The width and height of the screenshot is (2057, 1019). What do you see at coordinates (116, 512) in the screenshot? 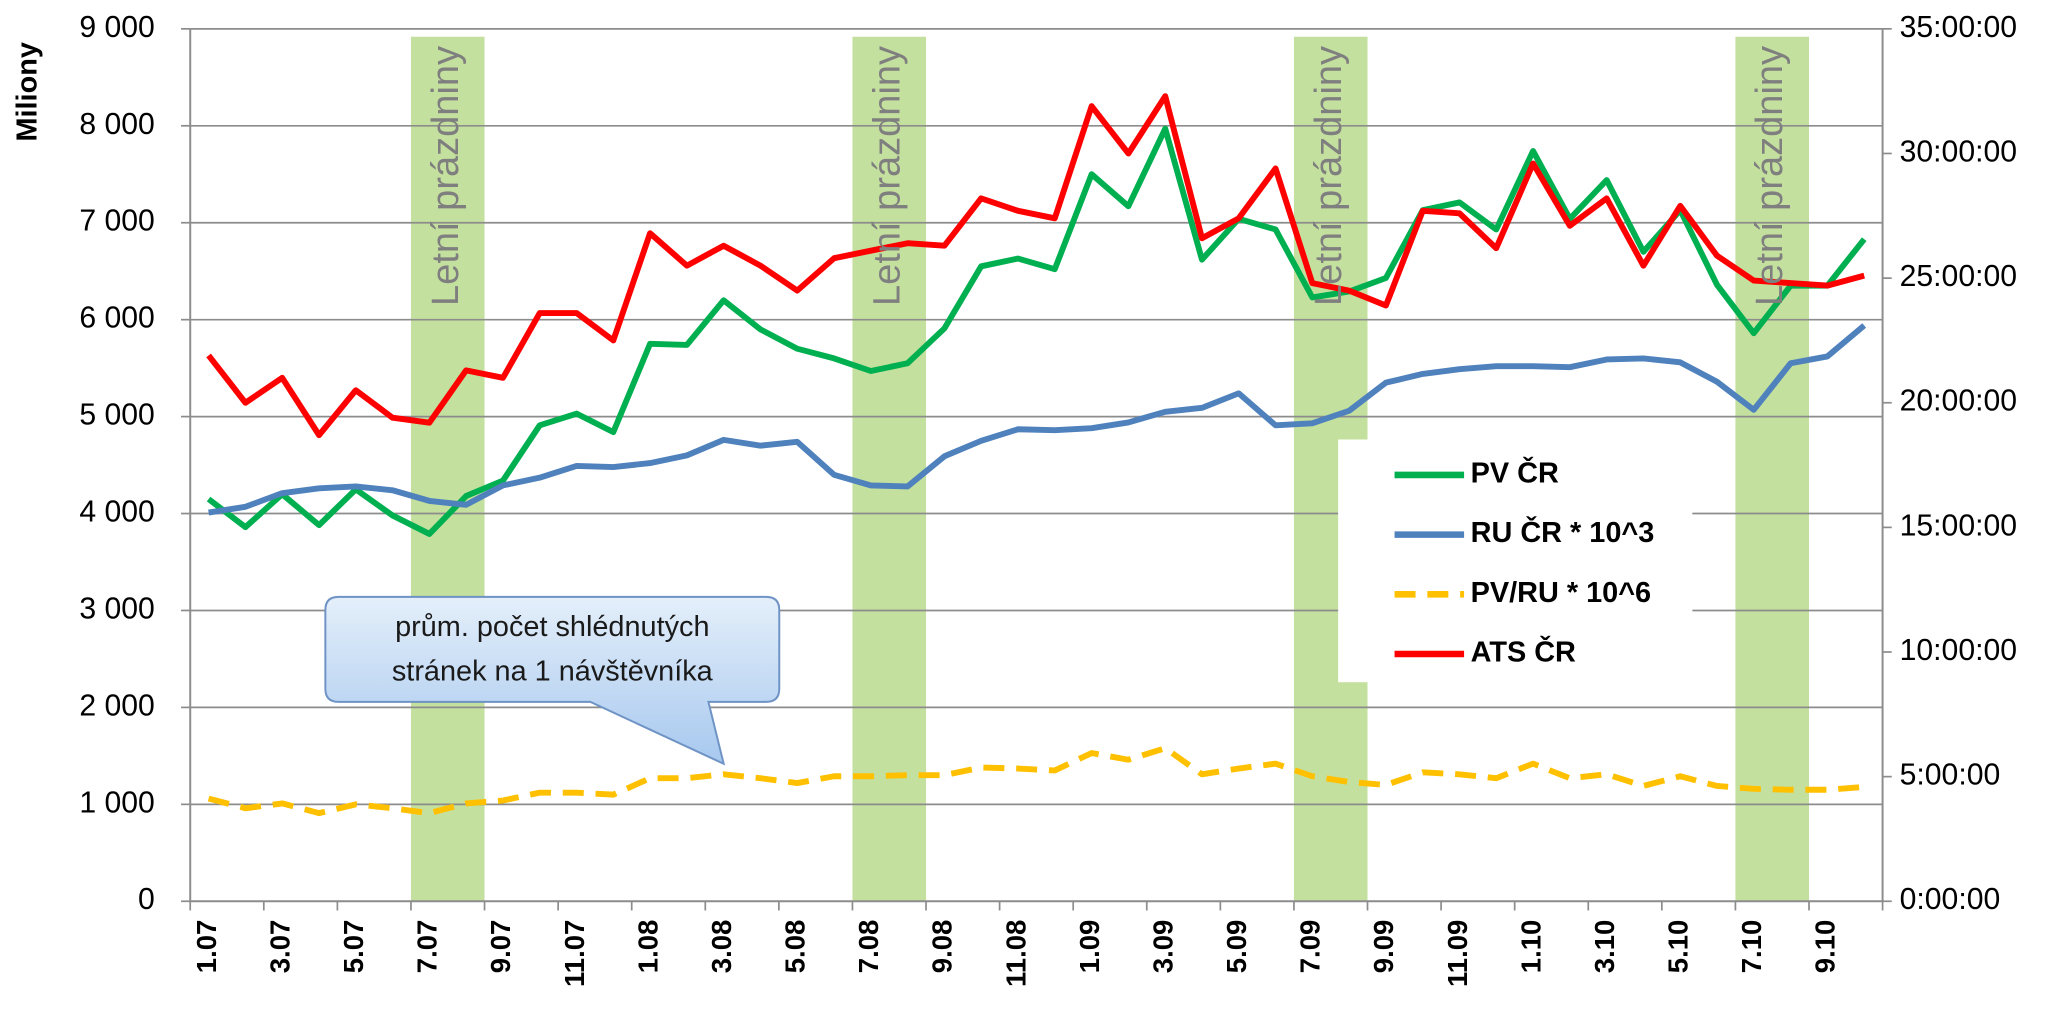
I see `y-tick-label: 4 000` at bounding box center [116, 512].